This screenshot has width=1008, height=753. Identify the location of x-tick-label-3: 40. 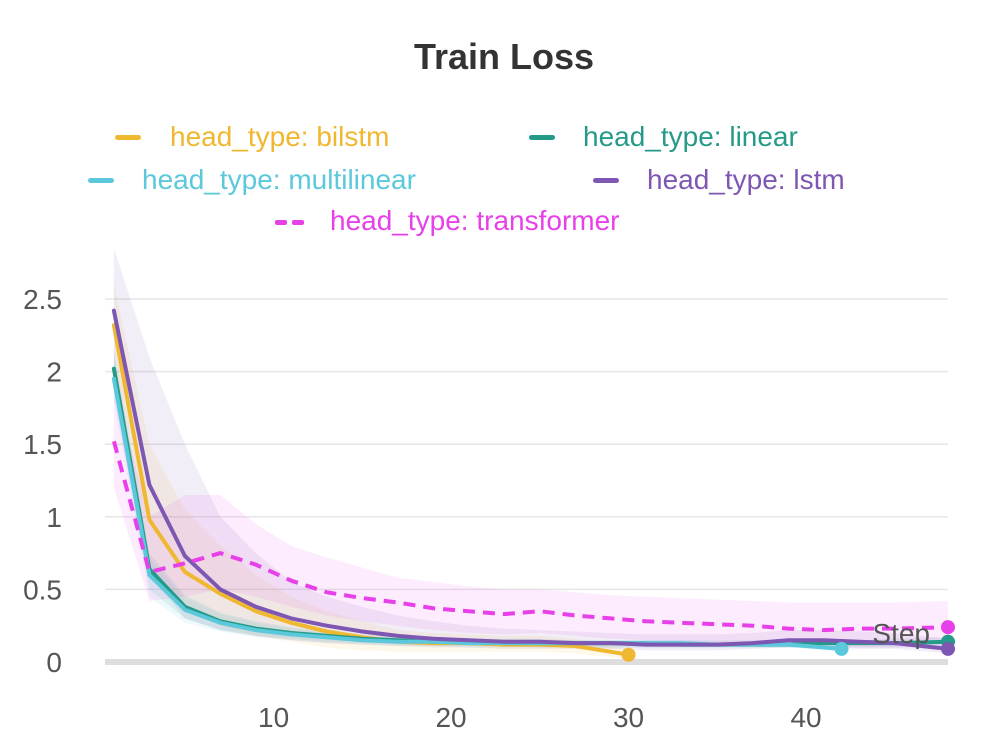
(805, 717).